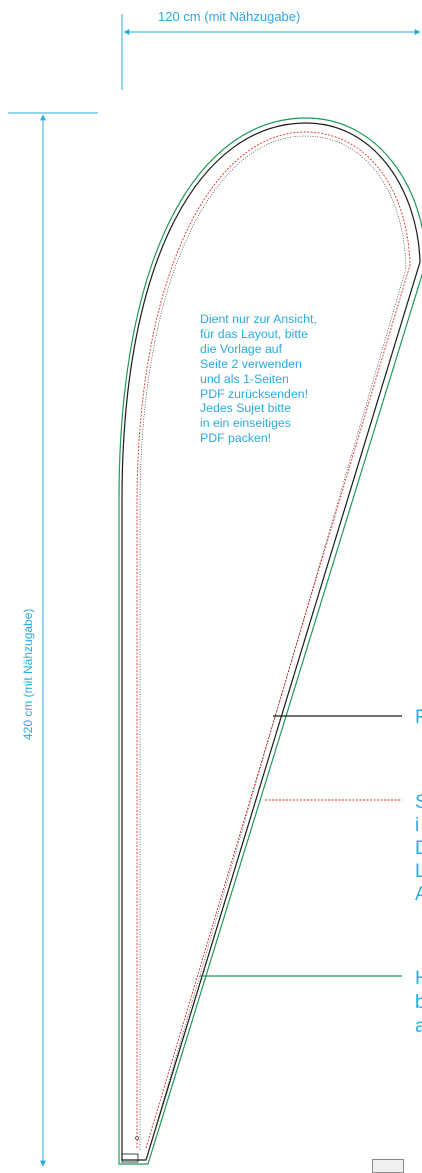 The width and height of the screenshot is (422, 1173). What do you see at coordinates (130, 1158) in the screenshot?
I see `pole-sleeve-bottom` at bounding box center [130, 1158].